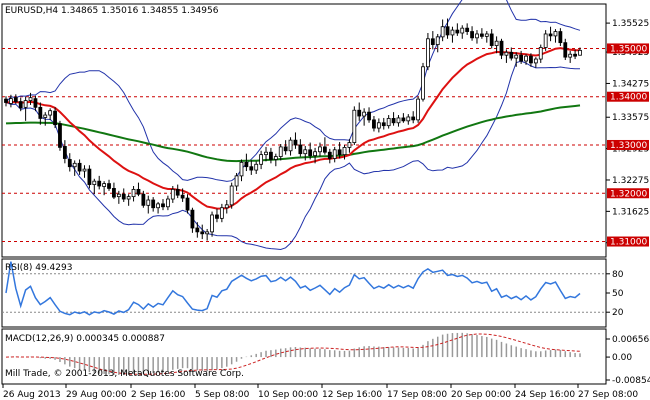  Describe the element at coordinates (293, 288) in the screenshot. I see `rsi-series` at that location.